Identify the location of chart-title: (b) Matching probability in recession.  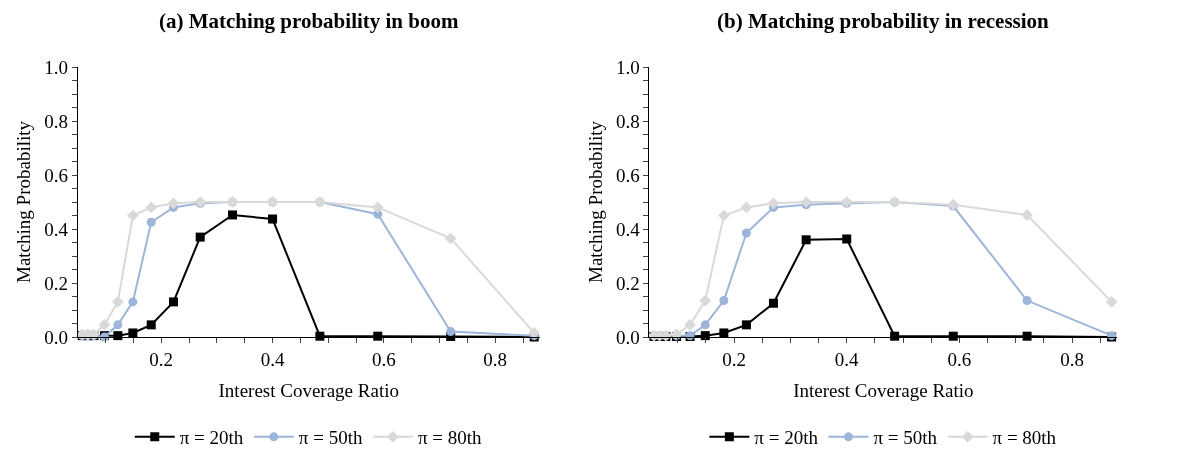
(883, 21).